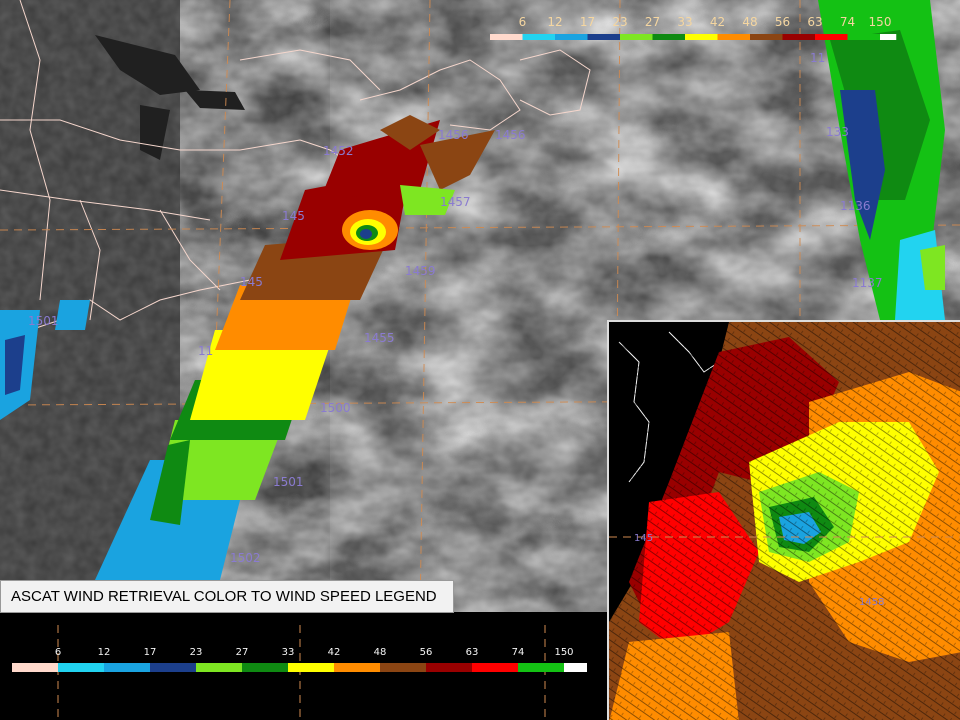 This screenshot has width=960, height=720. What do you see at coordinates (855, 206) in the screenshot?
I see `pressure-label: 1136` at bounding box center [855, 206].